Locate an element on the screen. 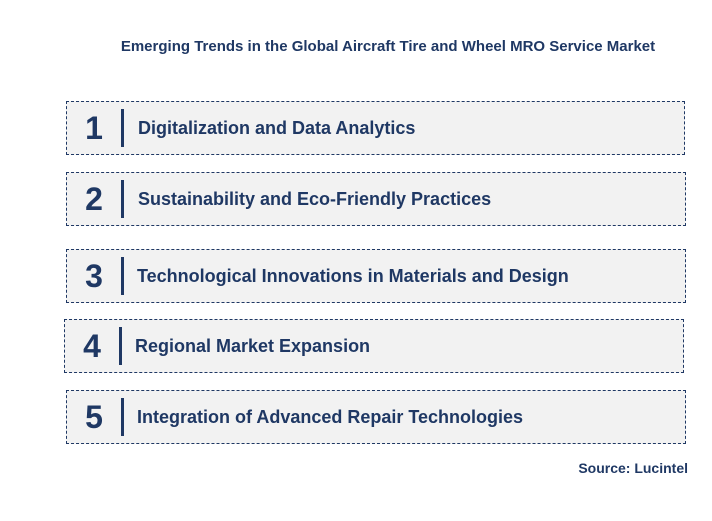  trend-number: 3 is located at coordinates (94, 275).